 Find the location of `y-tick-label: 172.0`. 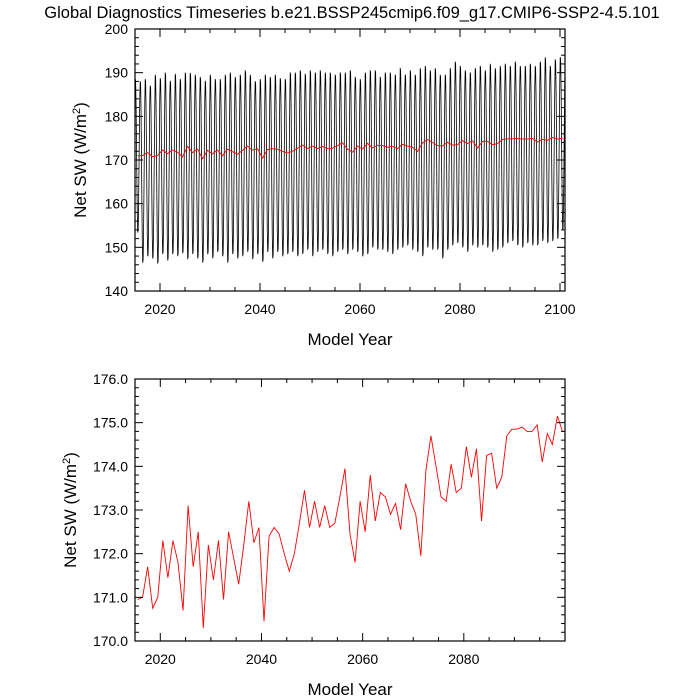

y-tick-label: 172.0 is located at coordinates (110, 554).